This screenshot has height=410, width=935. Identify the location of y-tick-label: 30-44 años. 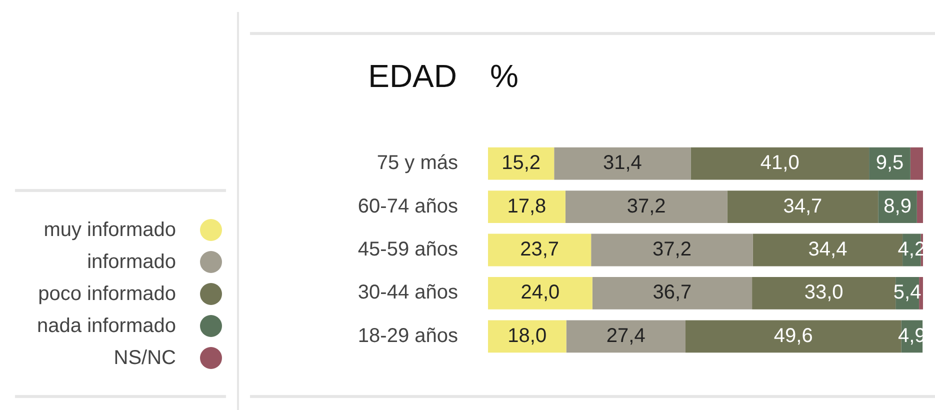
(408, 293).